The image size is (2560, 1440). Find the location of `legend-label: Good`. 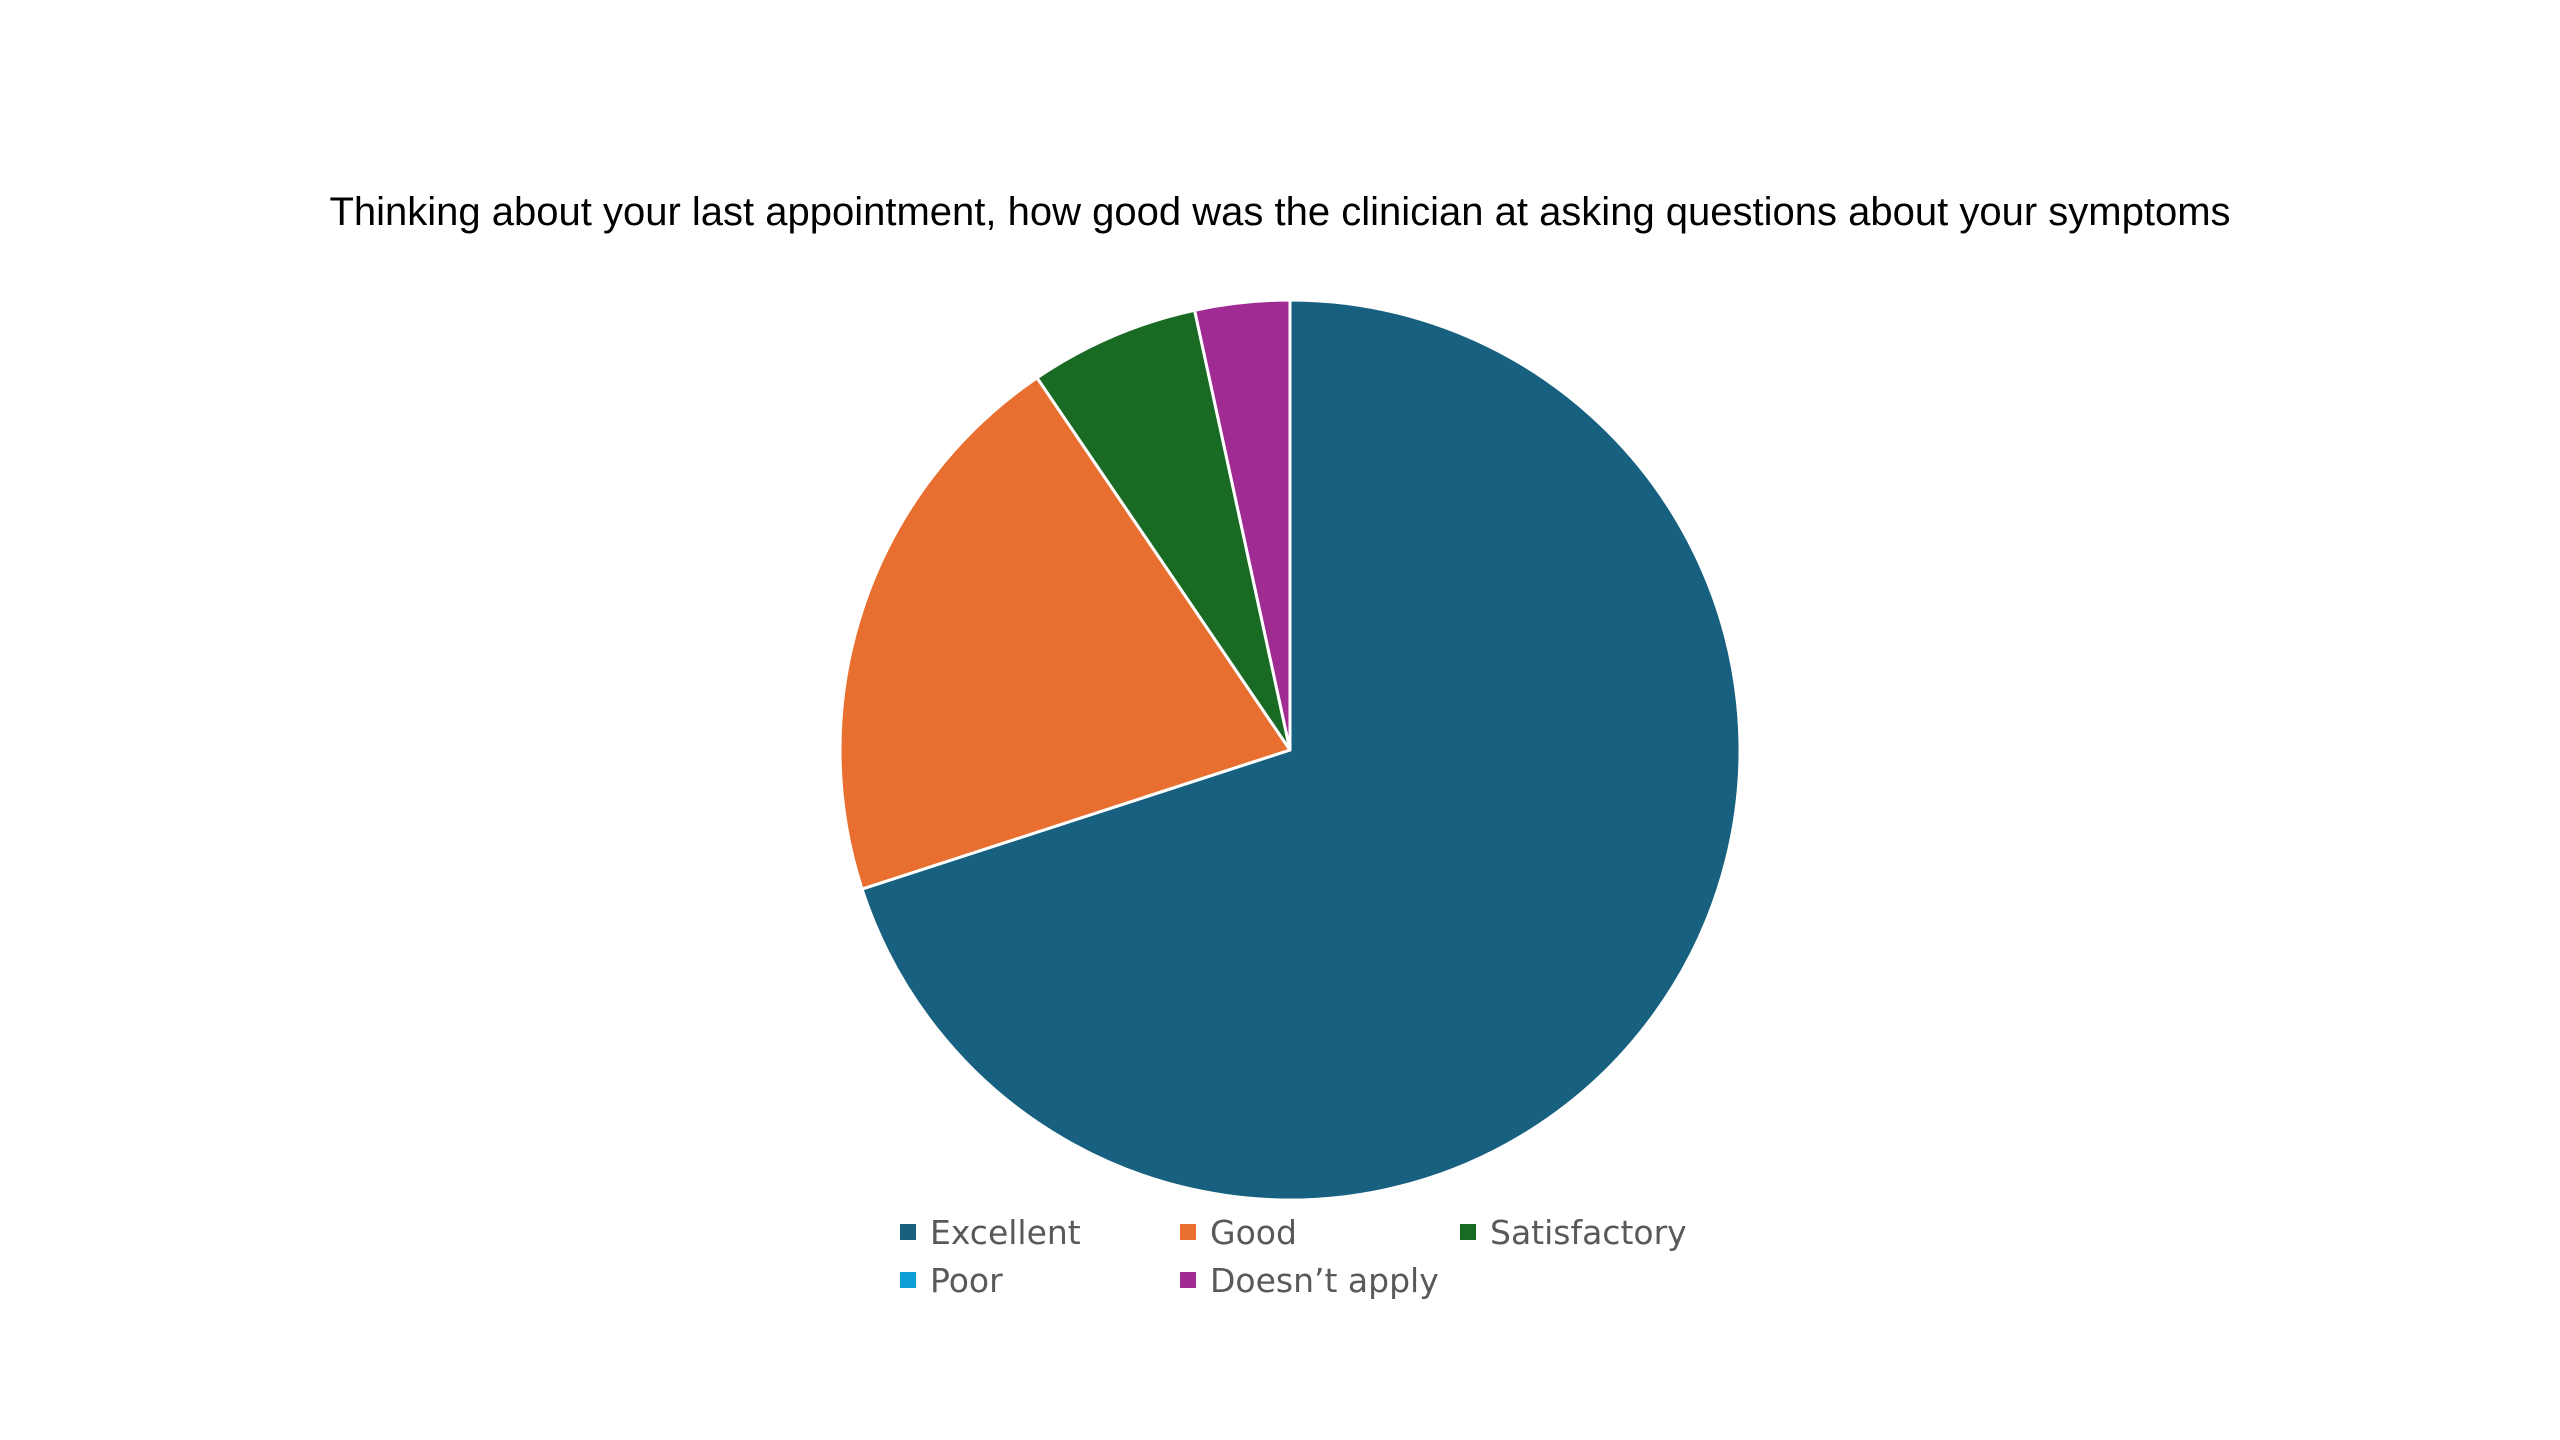

legend-label: Good is located at coordinates (1253, 1232).